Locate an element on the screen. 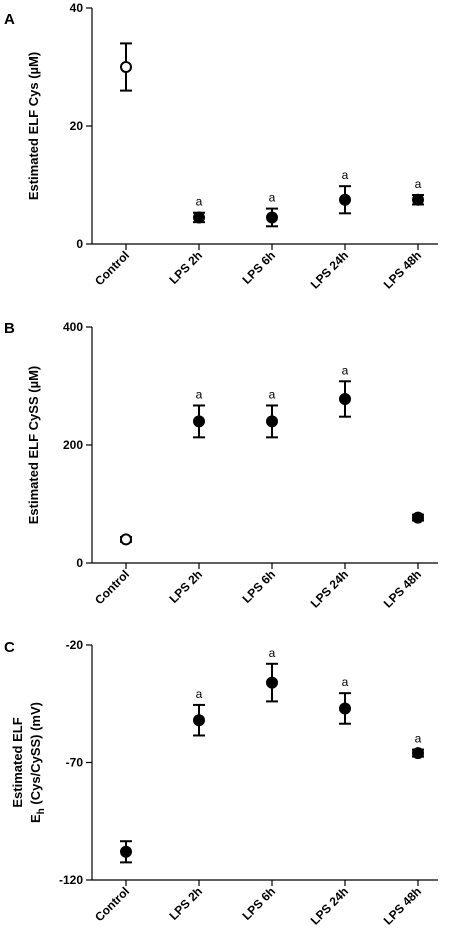 The image size is (450, 939). panel-letter: B is located at coordinates (9, 328).